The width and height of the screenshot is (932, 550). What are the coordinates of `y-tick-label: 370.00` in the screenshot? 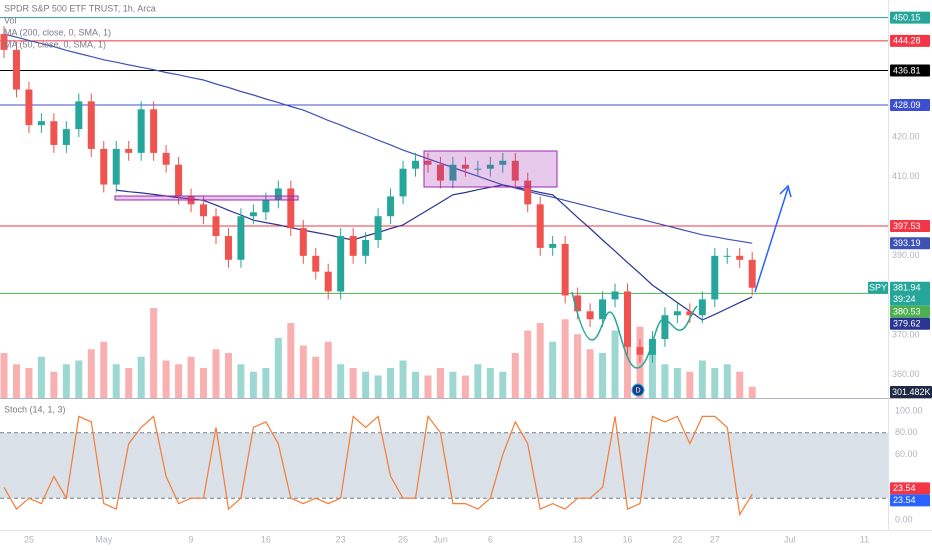 It's located at (906, 334).